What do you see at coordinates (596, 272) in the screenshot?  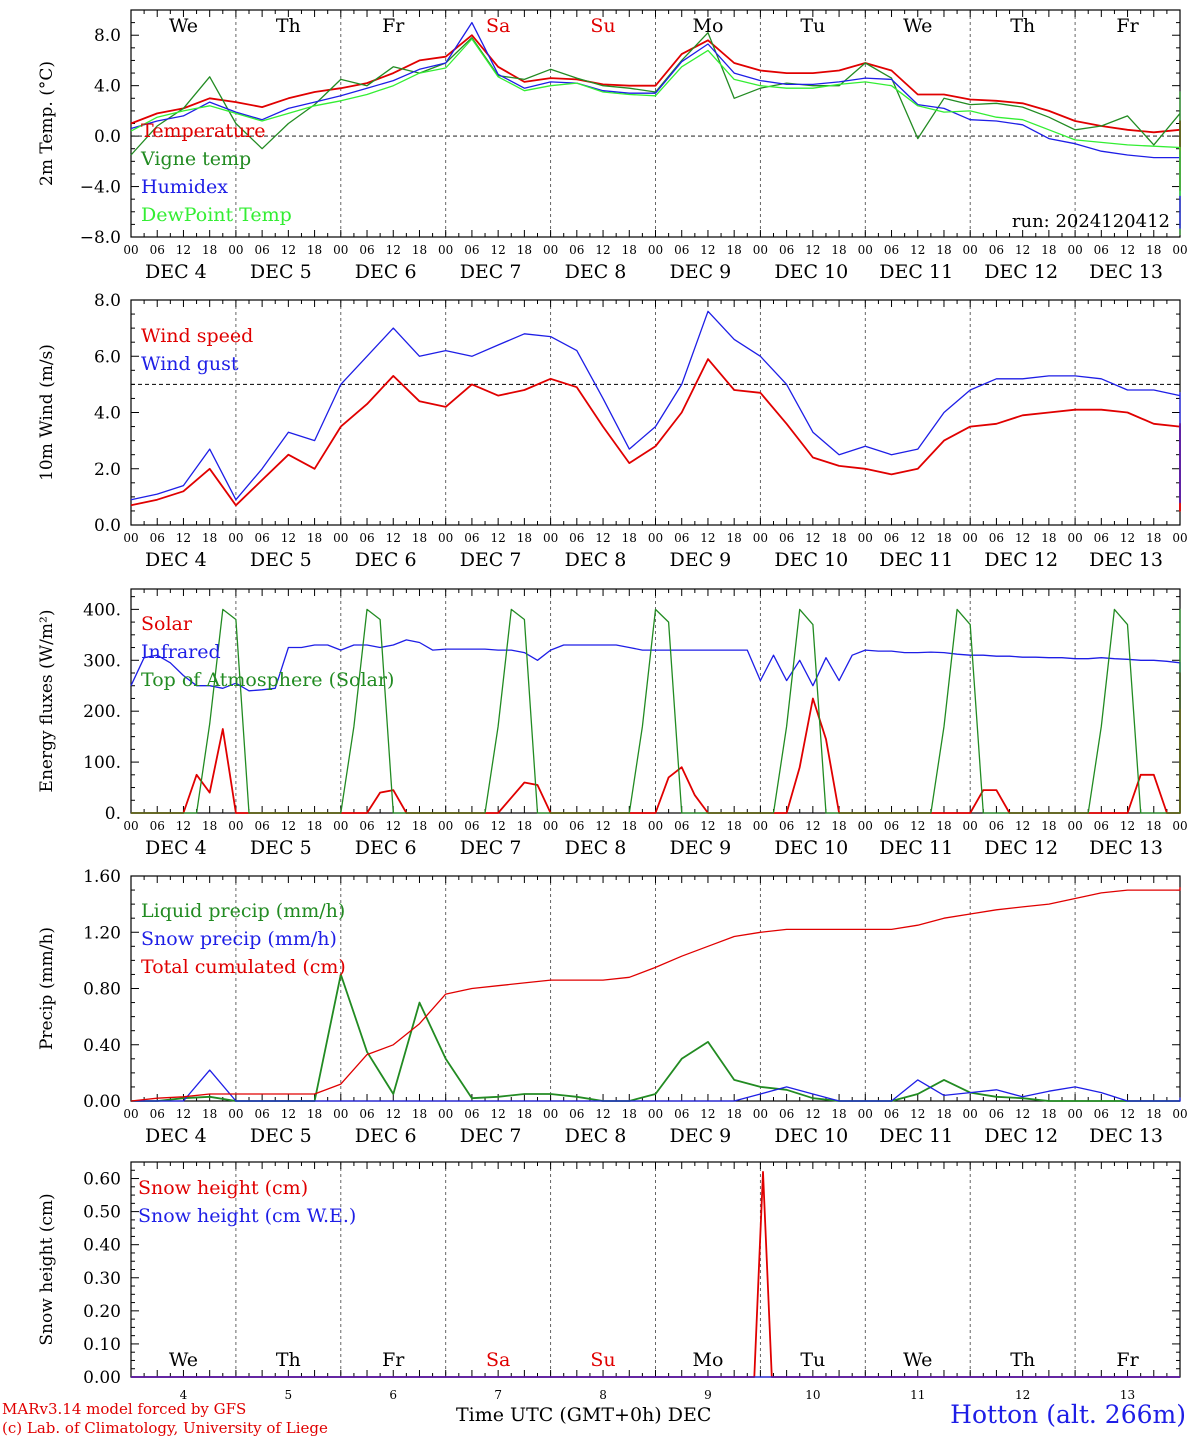 I see `date-label: DEC 8` at bounding box center [596, 272].